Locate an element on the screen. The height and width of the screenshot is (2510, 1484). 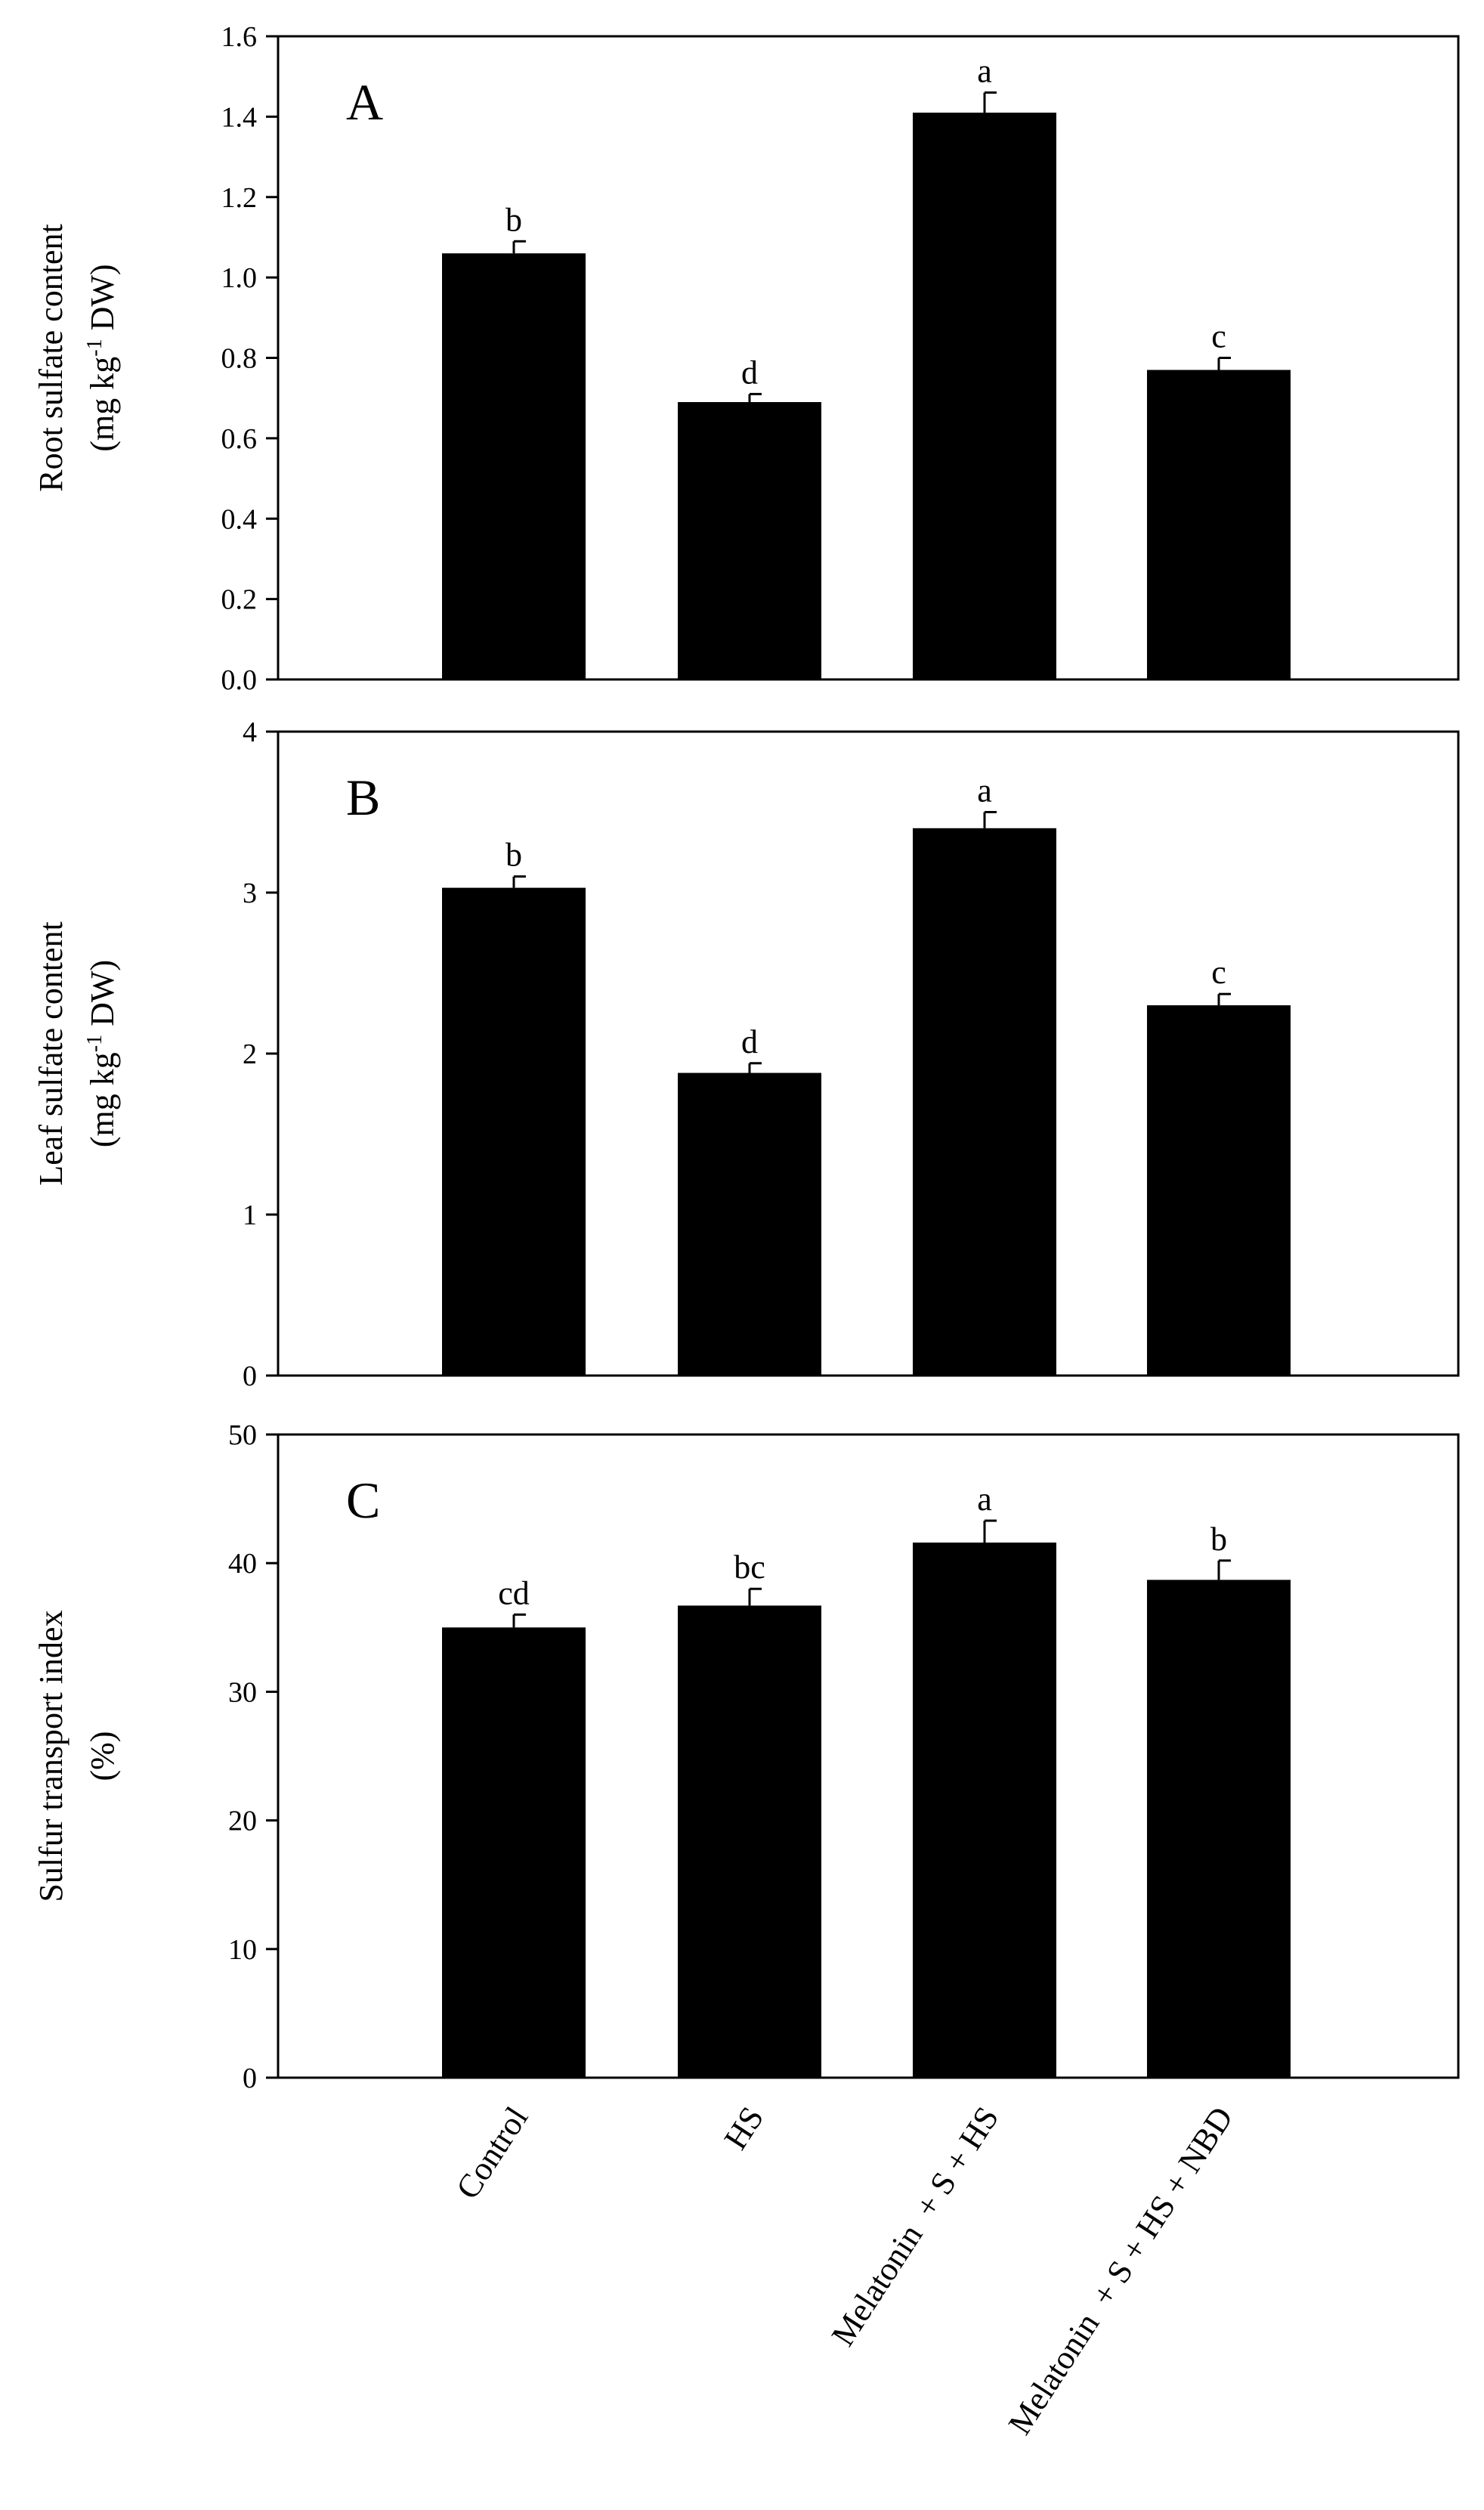
panel-label: C is located at coordinates (363, 1500).